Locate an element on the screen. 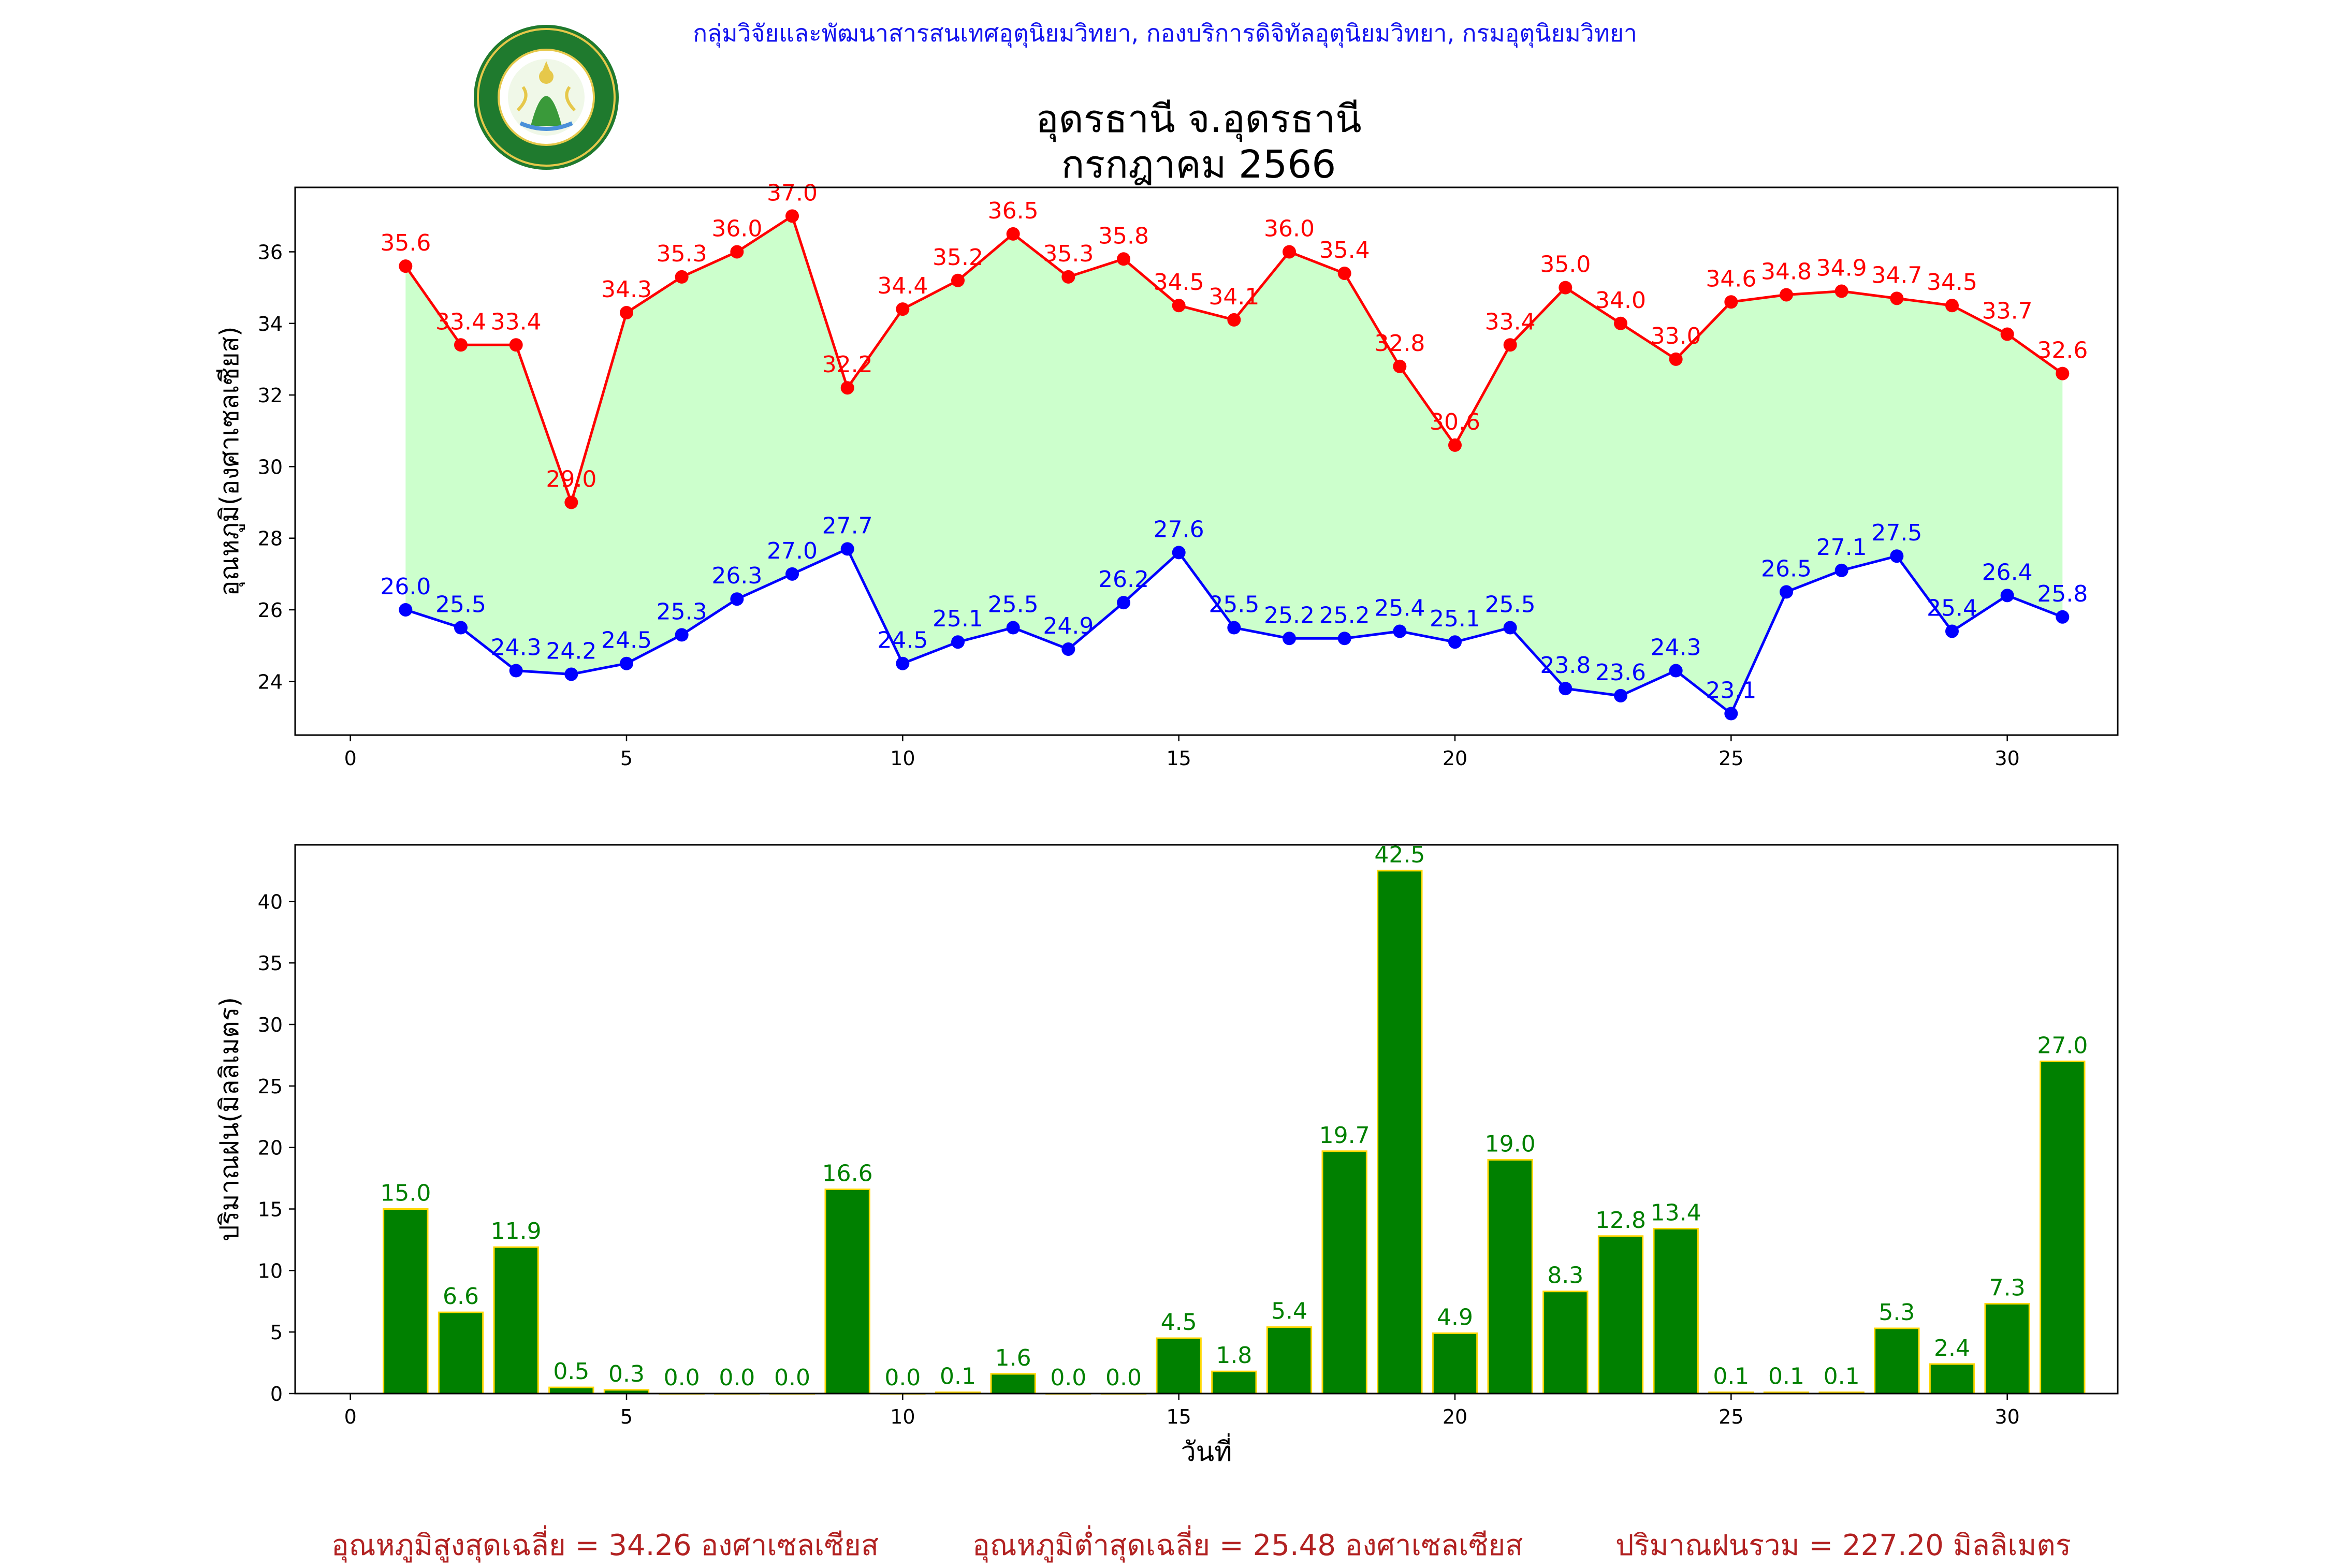 The image size is (2330, 1568). temp-x-tick-label: 5 is located at coordinates (626, 758).